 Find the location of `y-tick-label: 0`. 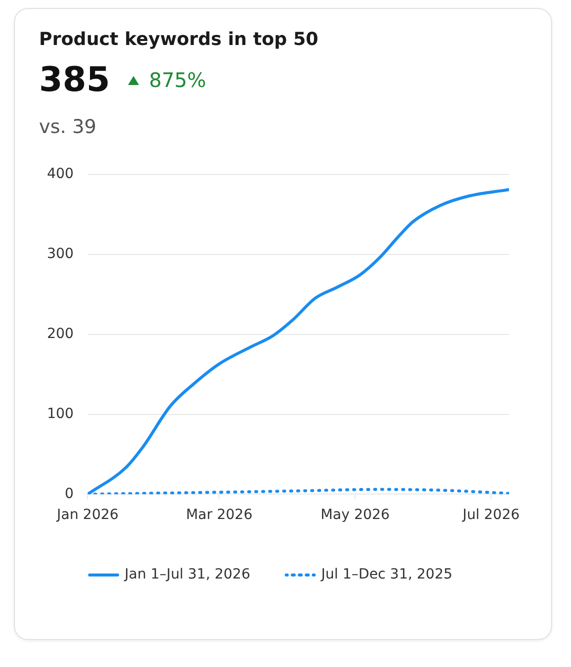

y-tick-label: 0 is located at coordinates (69, 494).